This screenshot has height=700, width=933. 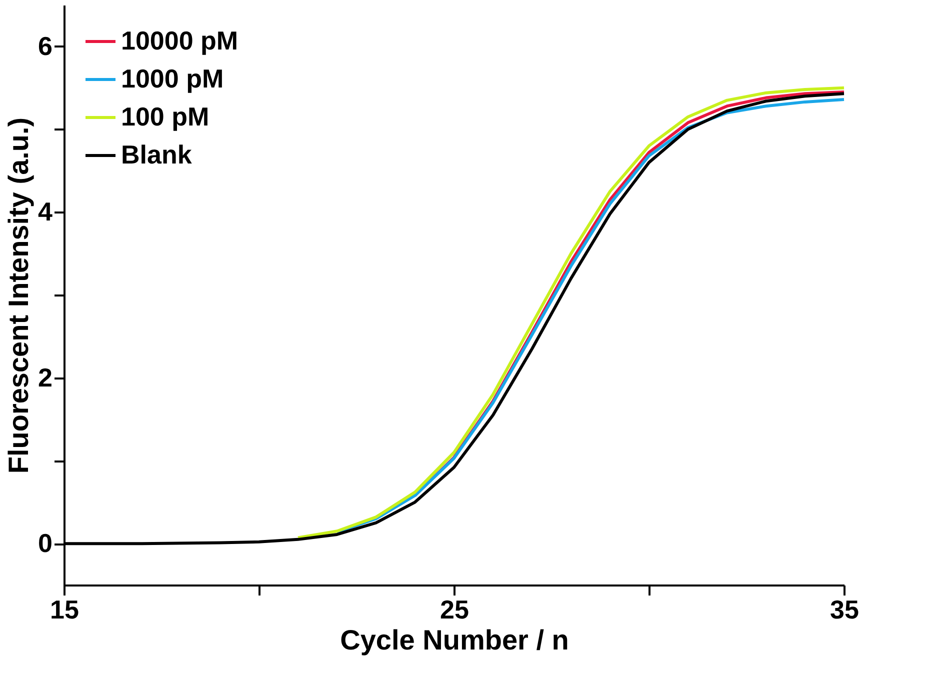 I want to click on y-tick-label: 0, so click(x=45, y=543).